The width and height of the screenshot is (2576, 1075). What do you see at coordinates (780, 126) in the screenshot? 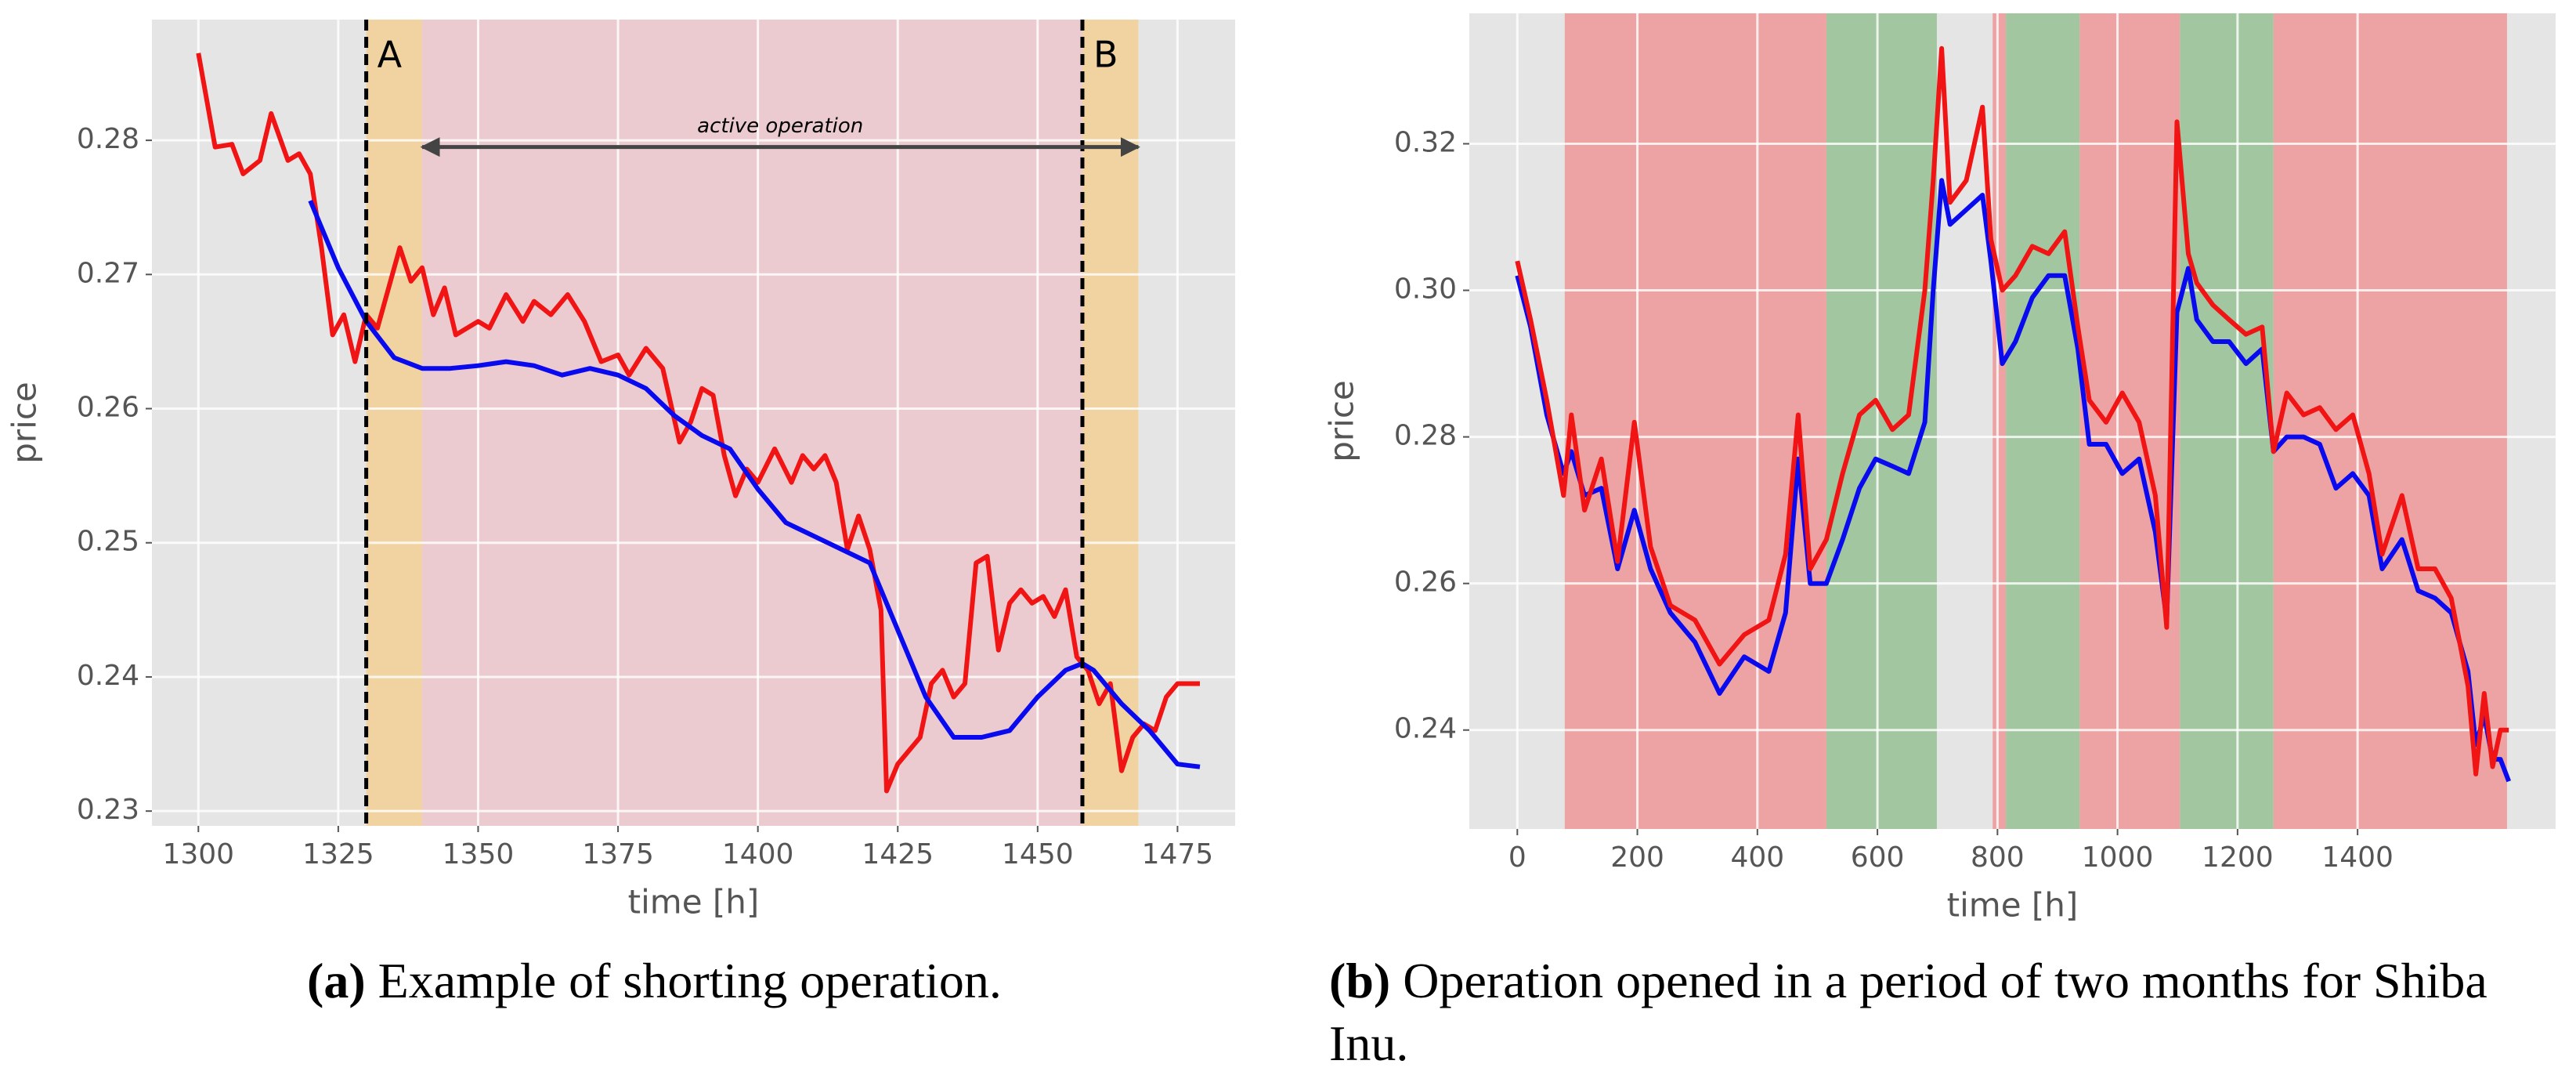
I see `arrow-label: active operation` at bounding box center [780, 126].